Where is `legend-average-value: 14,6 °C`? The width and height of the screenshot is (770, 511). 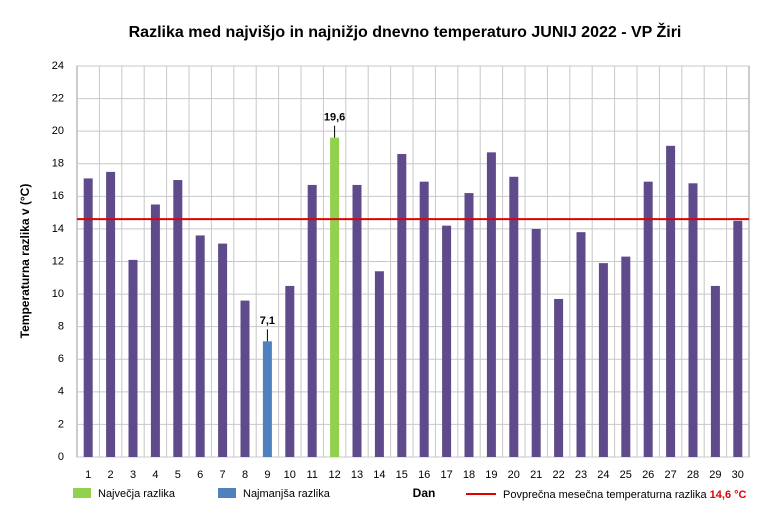
legend-average-value: 14,6 °C is located at coordinates (728, 495).